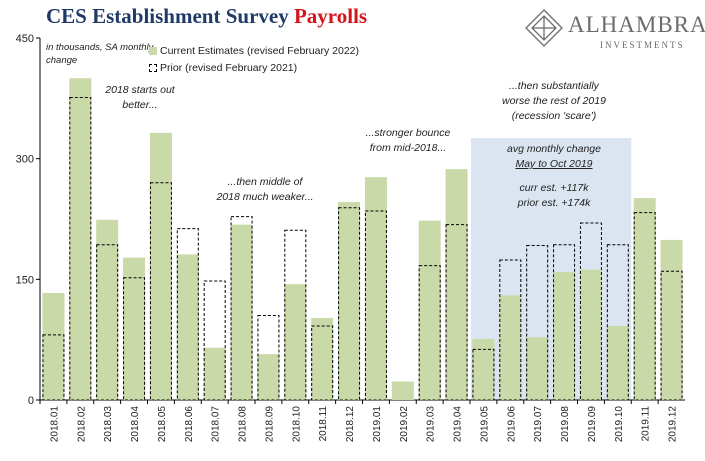 Image resolution: width=705 pixels, height=461 pixels. What do you see at coordinates (322, 363) in the screenshot?
I see `bar-prior-2018.11` at bounding box center [322, 363].